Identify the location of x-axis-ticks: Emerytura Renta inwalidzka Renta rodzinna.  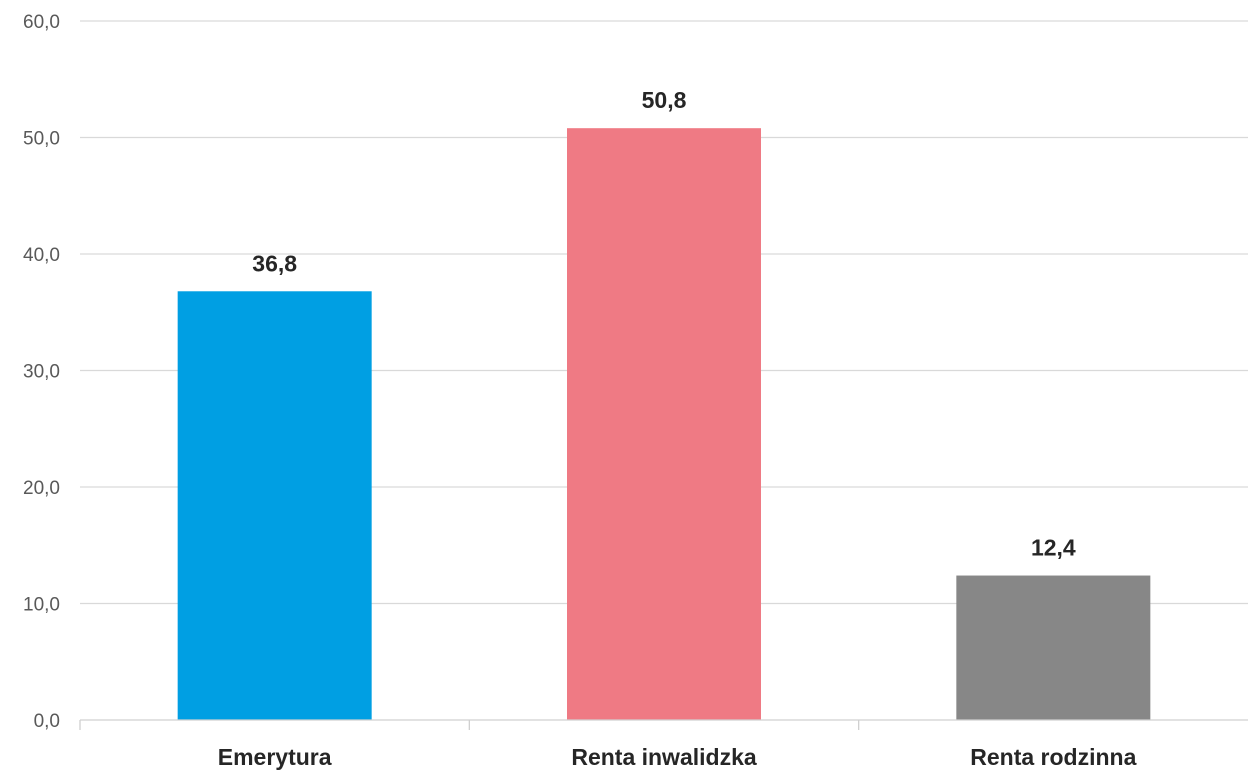
(677, 757).